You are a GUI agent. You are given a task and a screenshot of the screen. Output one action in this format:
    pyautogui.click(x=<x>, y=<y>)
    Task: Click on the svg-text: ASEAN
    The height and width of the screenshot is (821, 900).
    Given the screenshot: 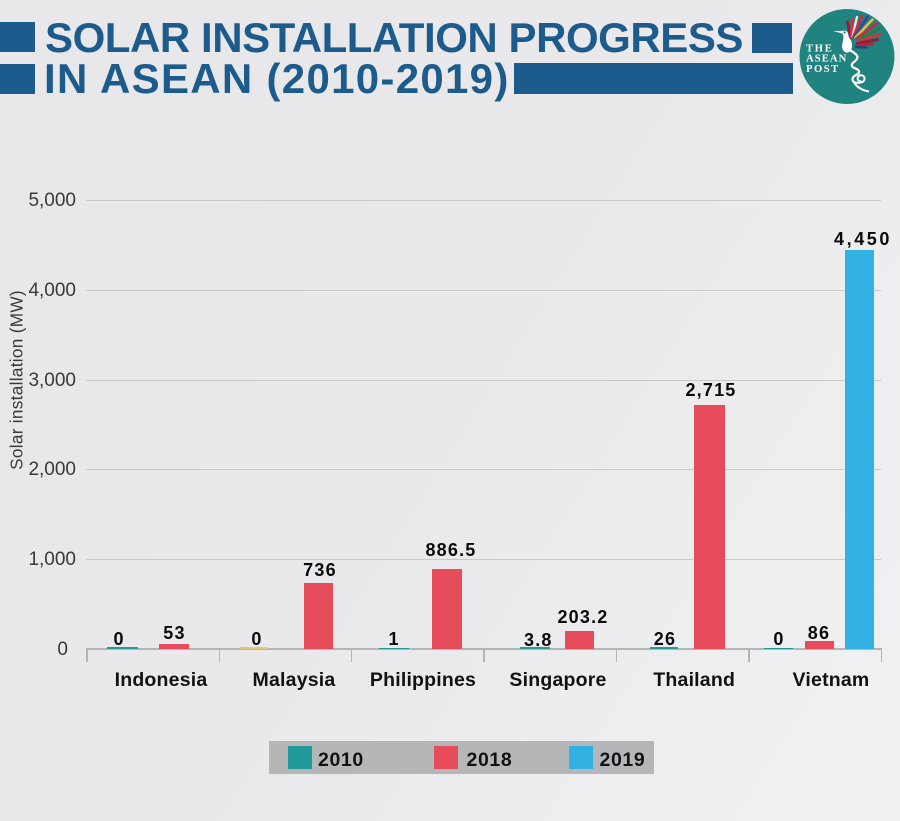 What is the action you would take?
    pyautogui.click(x=826, y=59)
    